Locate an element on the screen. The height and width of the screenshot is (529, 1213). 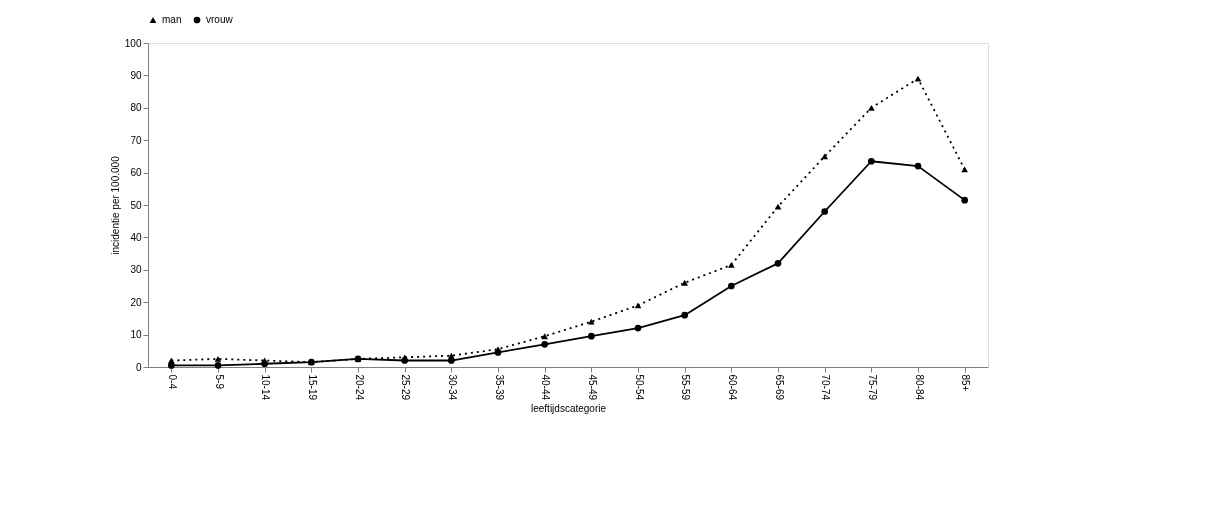
x-tick-label: 5-9 is located at coordinates (219, 382).